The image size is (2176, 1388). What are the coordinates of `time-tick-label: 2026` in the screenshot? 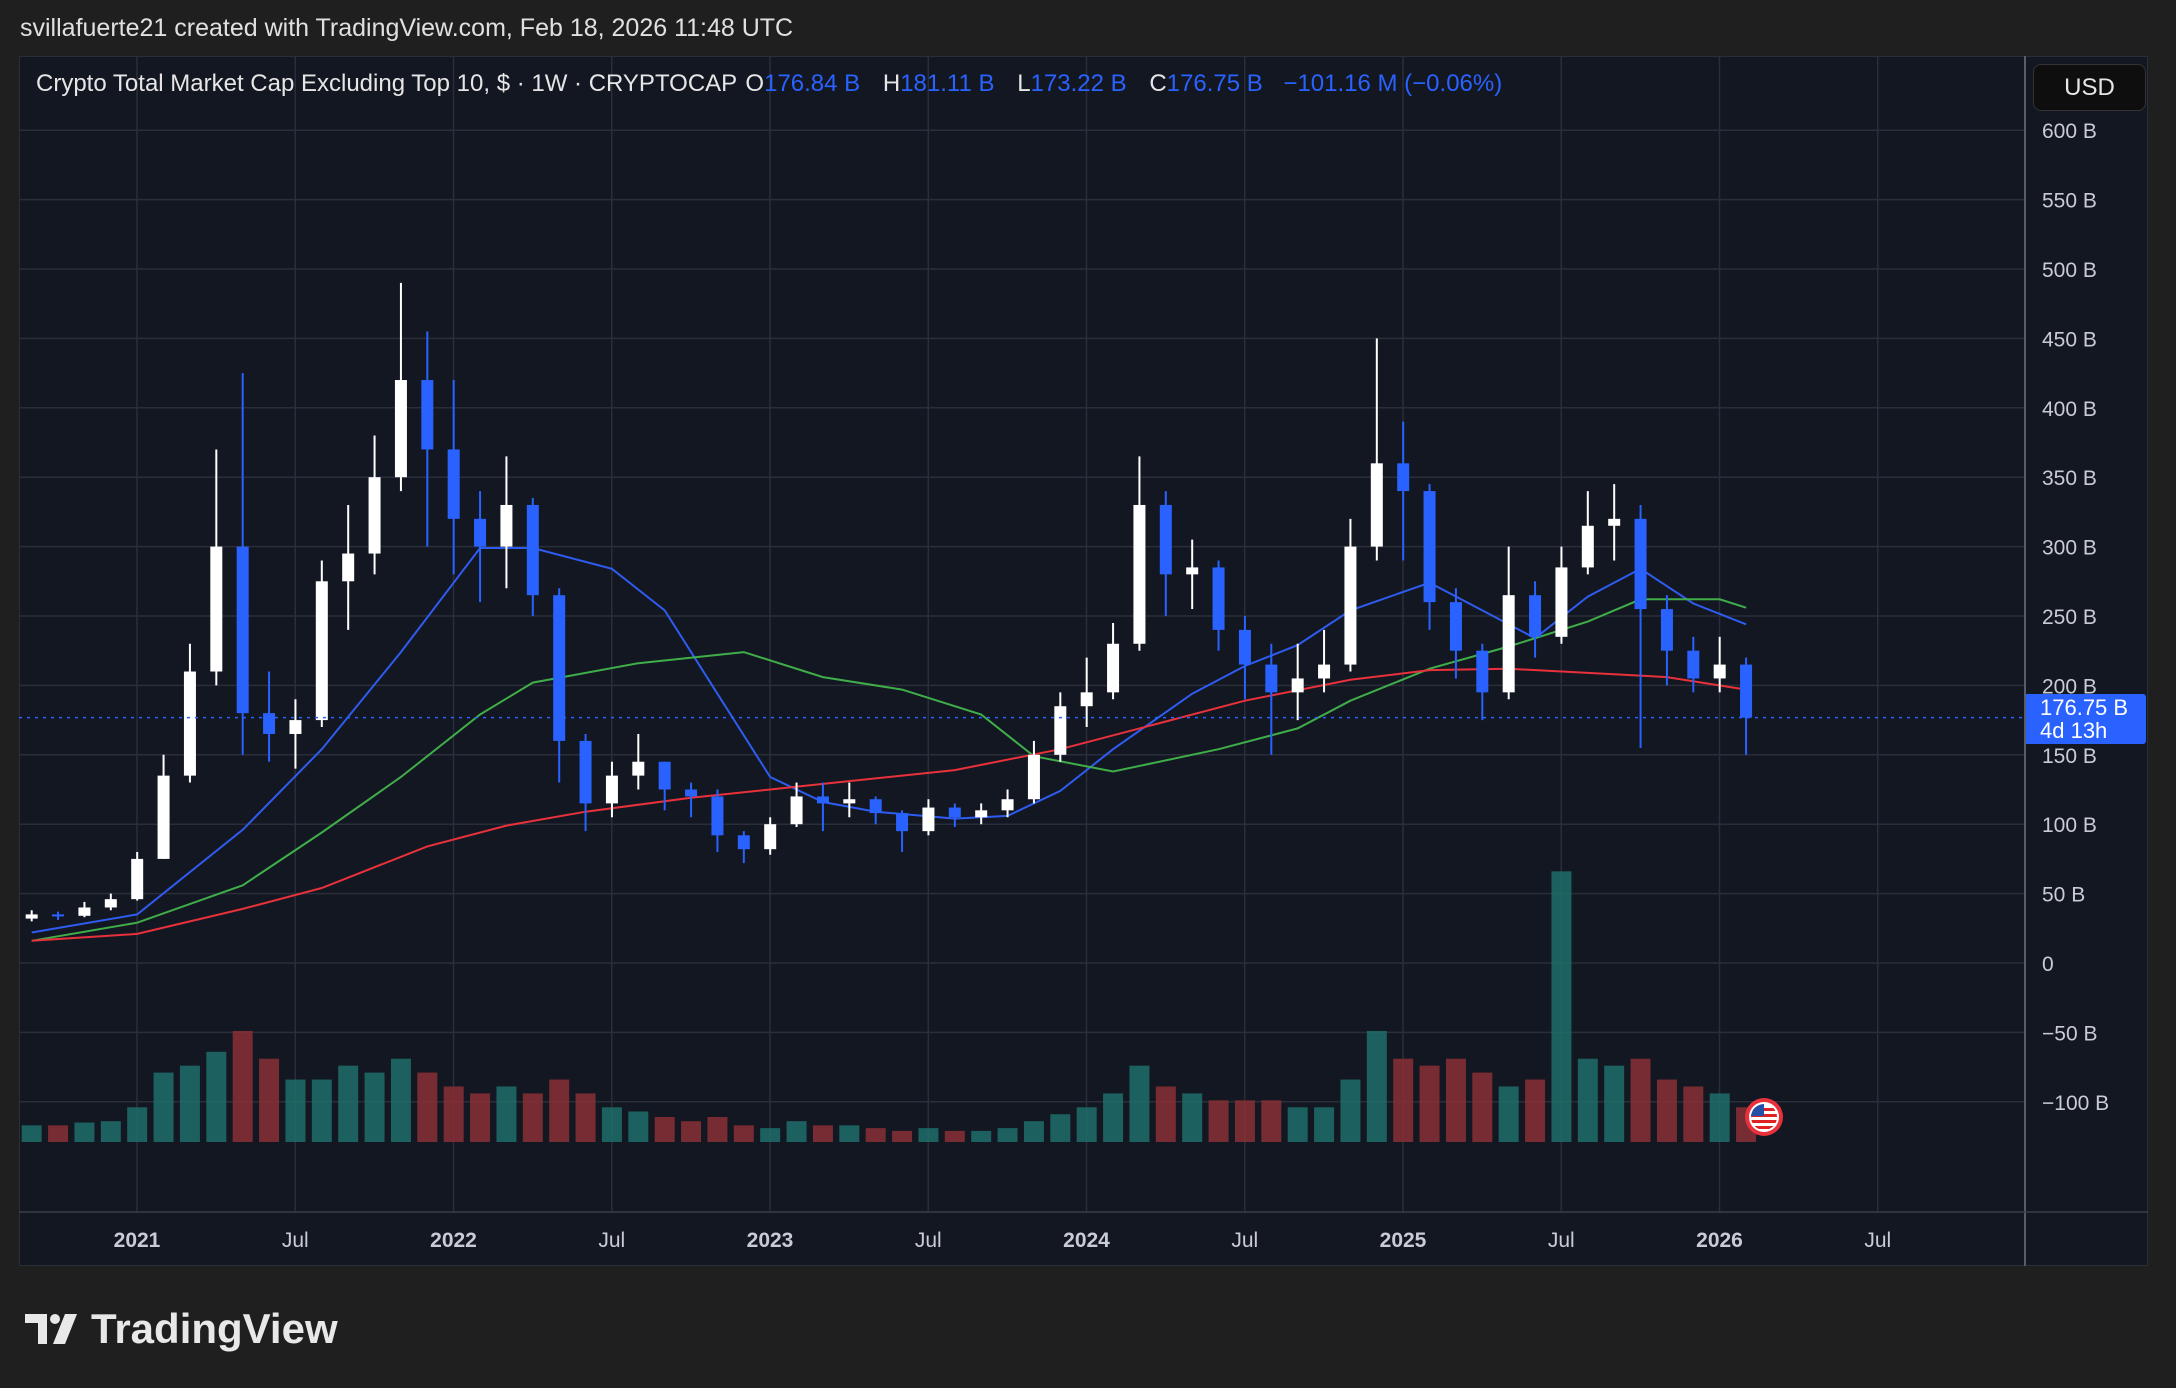 It's located at (1719, 1240).